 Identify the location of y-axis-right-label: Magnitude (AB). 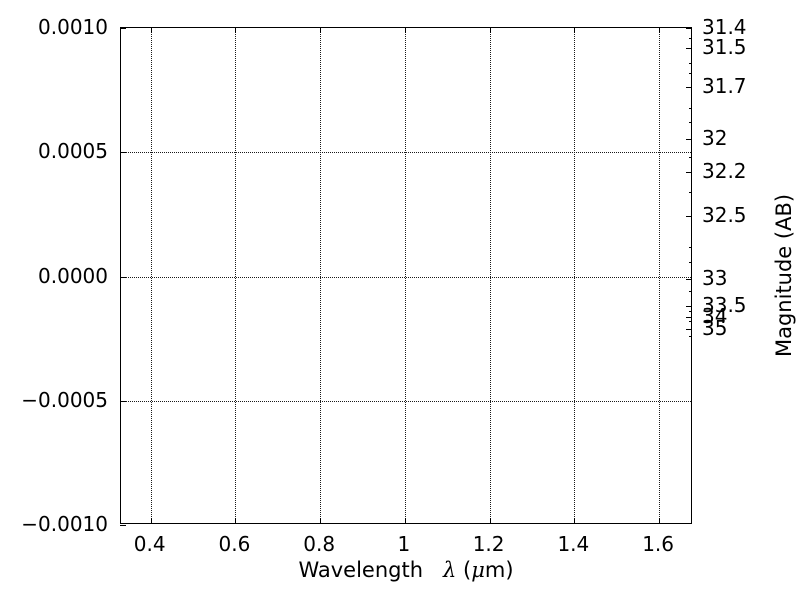
(784, 275).